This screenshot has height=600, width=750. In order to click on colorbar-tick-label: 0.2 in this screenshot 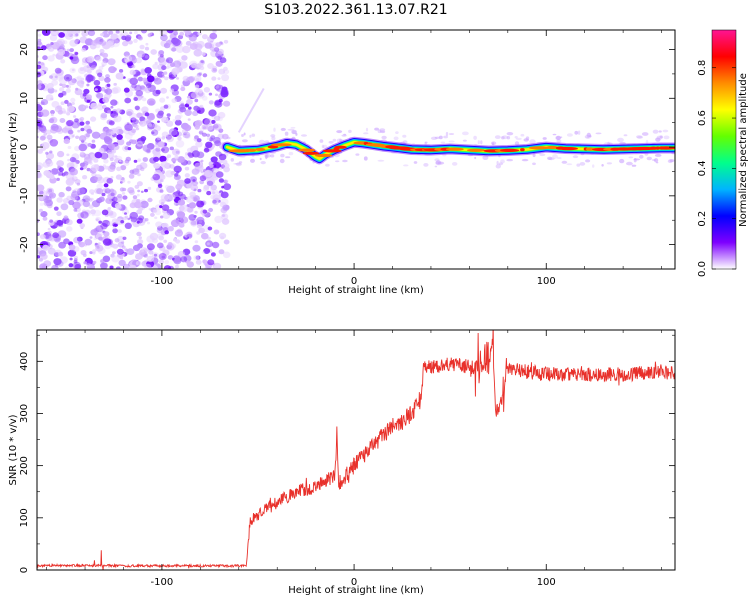, I will do `click(702, 219)`.